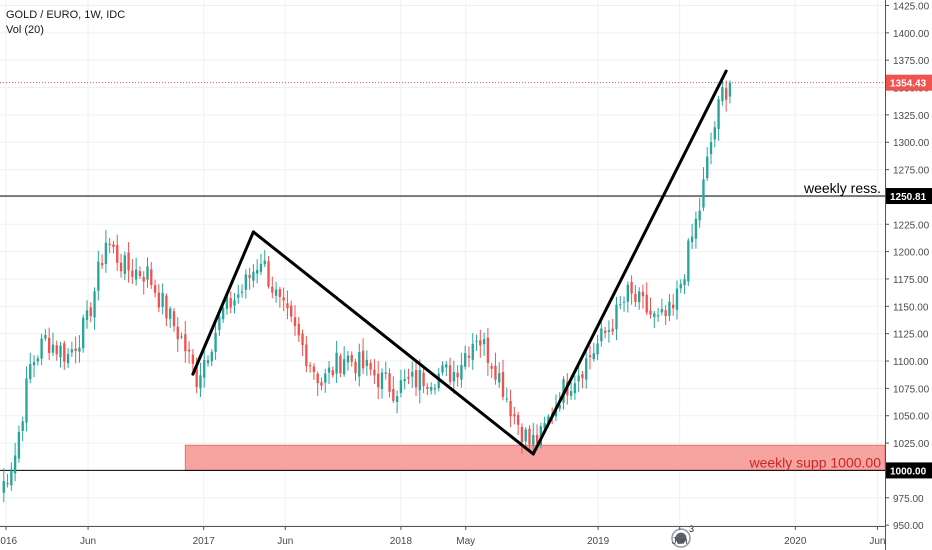  I want to click on price-tick-label: 950.00, so click(908, 526).